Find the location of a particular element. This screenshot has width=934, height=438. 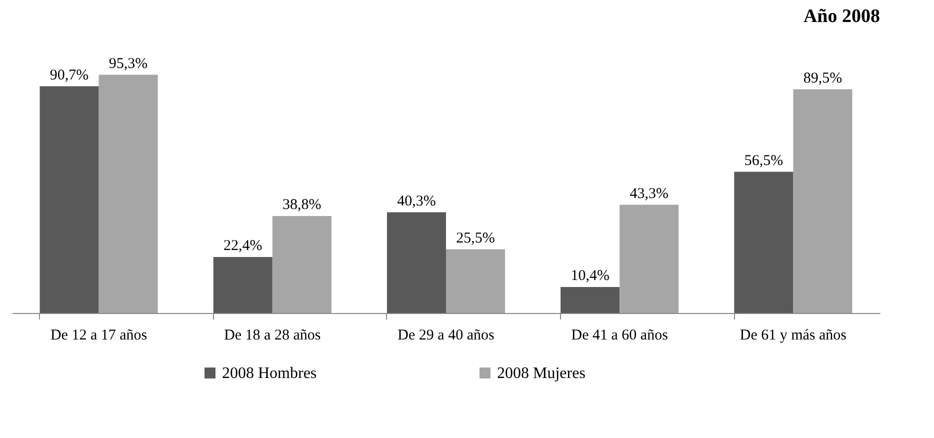

legend-label: 2008 Hombres is located at coordinates (269, 373).